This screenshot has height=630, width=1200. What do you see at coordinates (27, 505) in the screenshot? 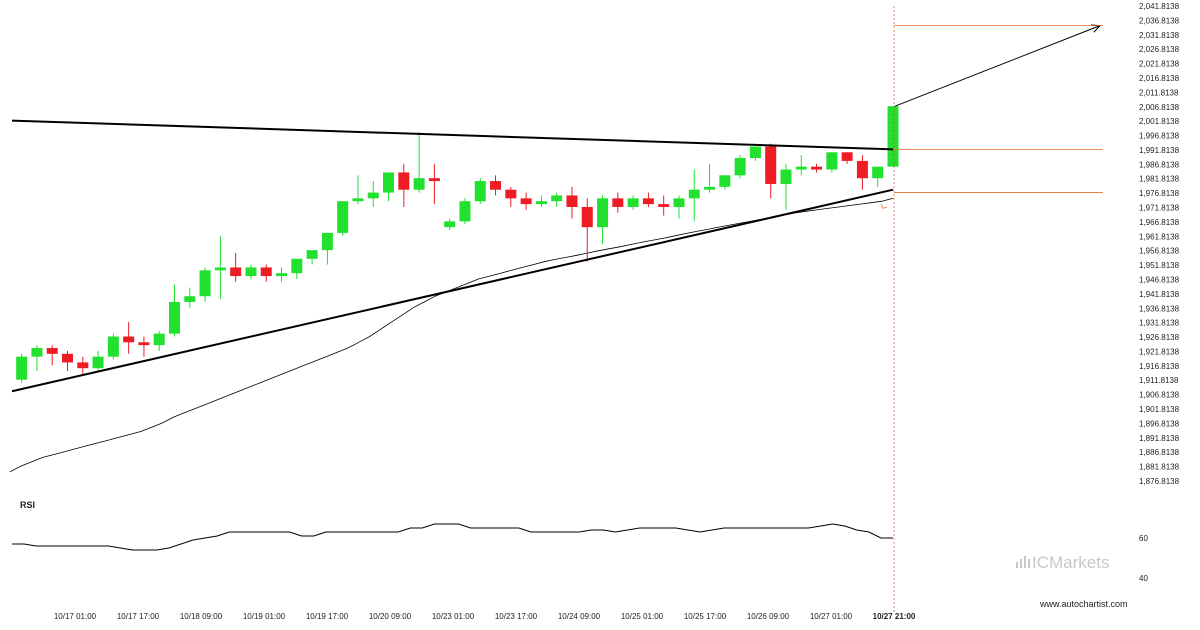
I see `rsi-label: RSI` at bounding box center [27, 505].